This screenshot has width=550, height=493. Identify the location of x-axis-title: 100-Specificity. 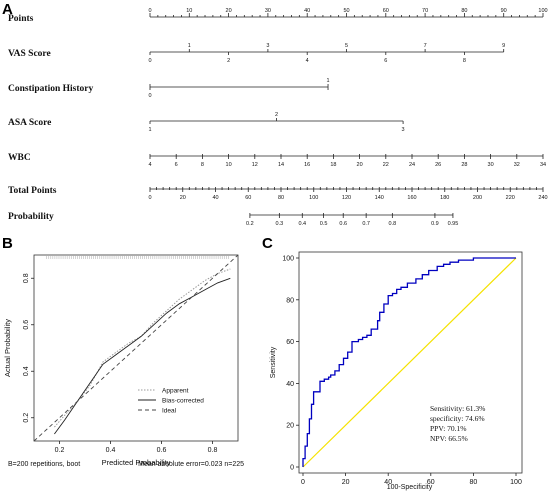
(410, 487).